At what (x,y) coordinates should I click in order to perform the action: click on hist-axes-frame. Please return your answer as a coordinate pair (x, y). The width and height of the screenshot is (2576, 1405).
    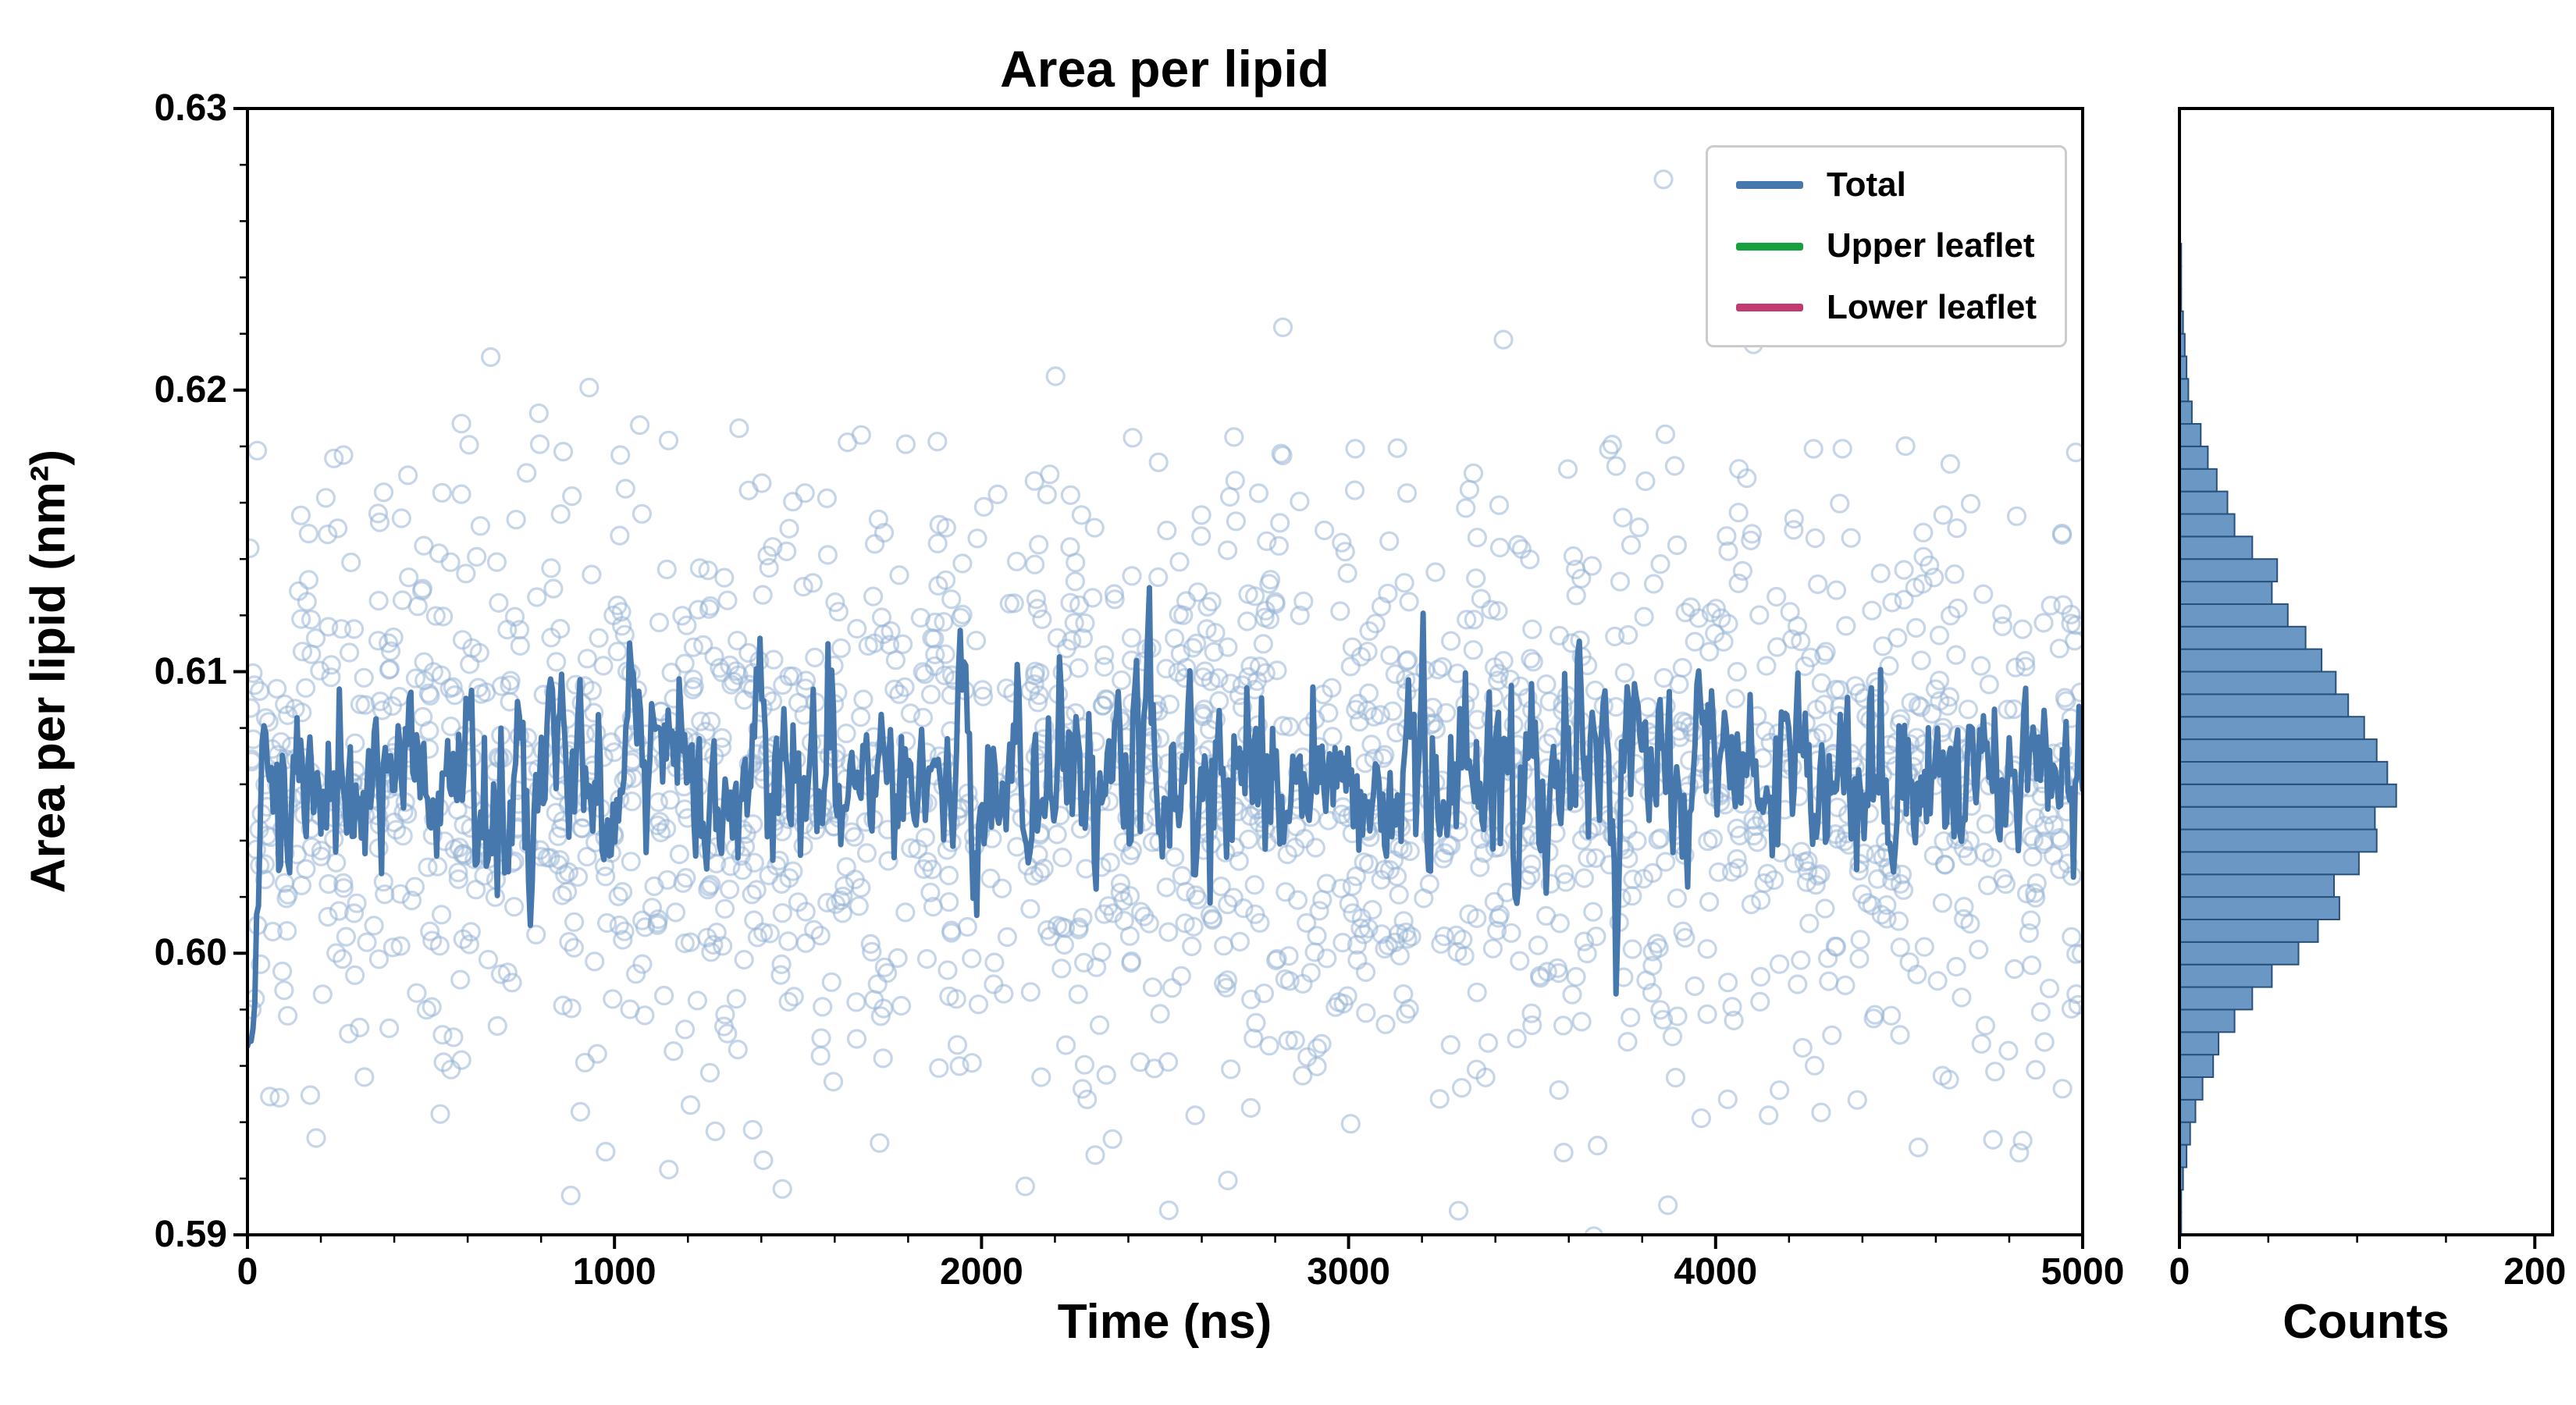
    Looking at the image, I should click on (2366, 672).